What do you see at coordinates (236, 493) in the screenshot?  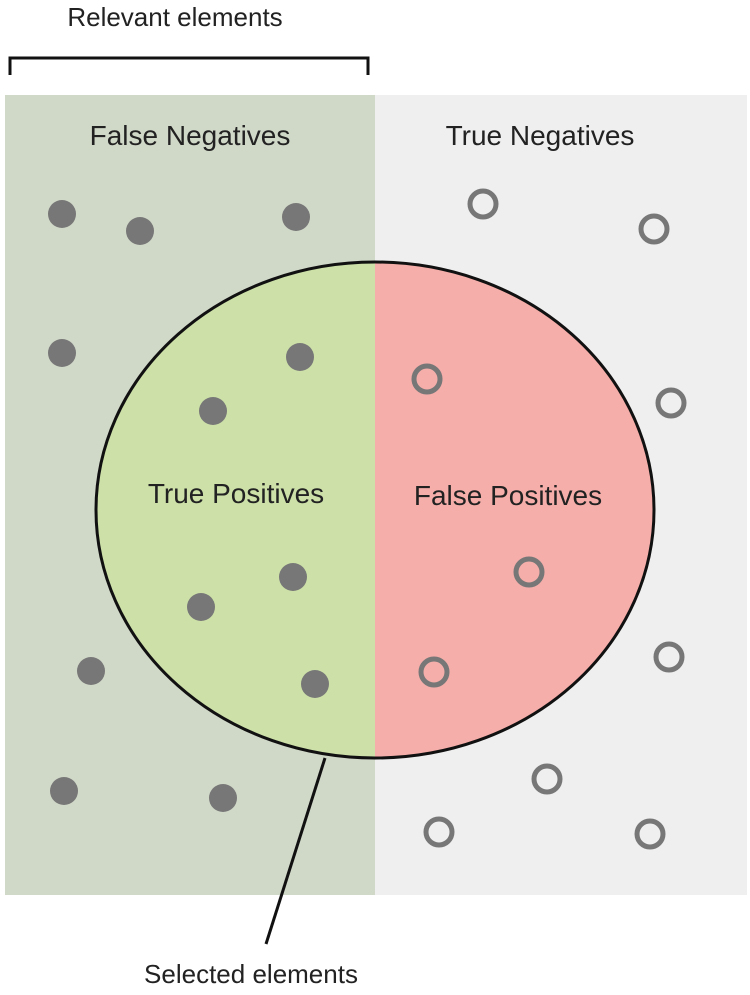 I see `true-positives-label: True Positives` at bounding box center [236, 493].